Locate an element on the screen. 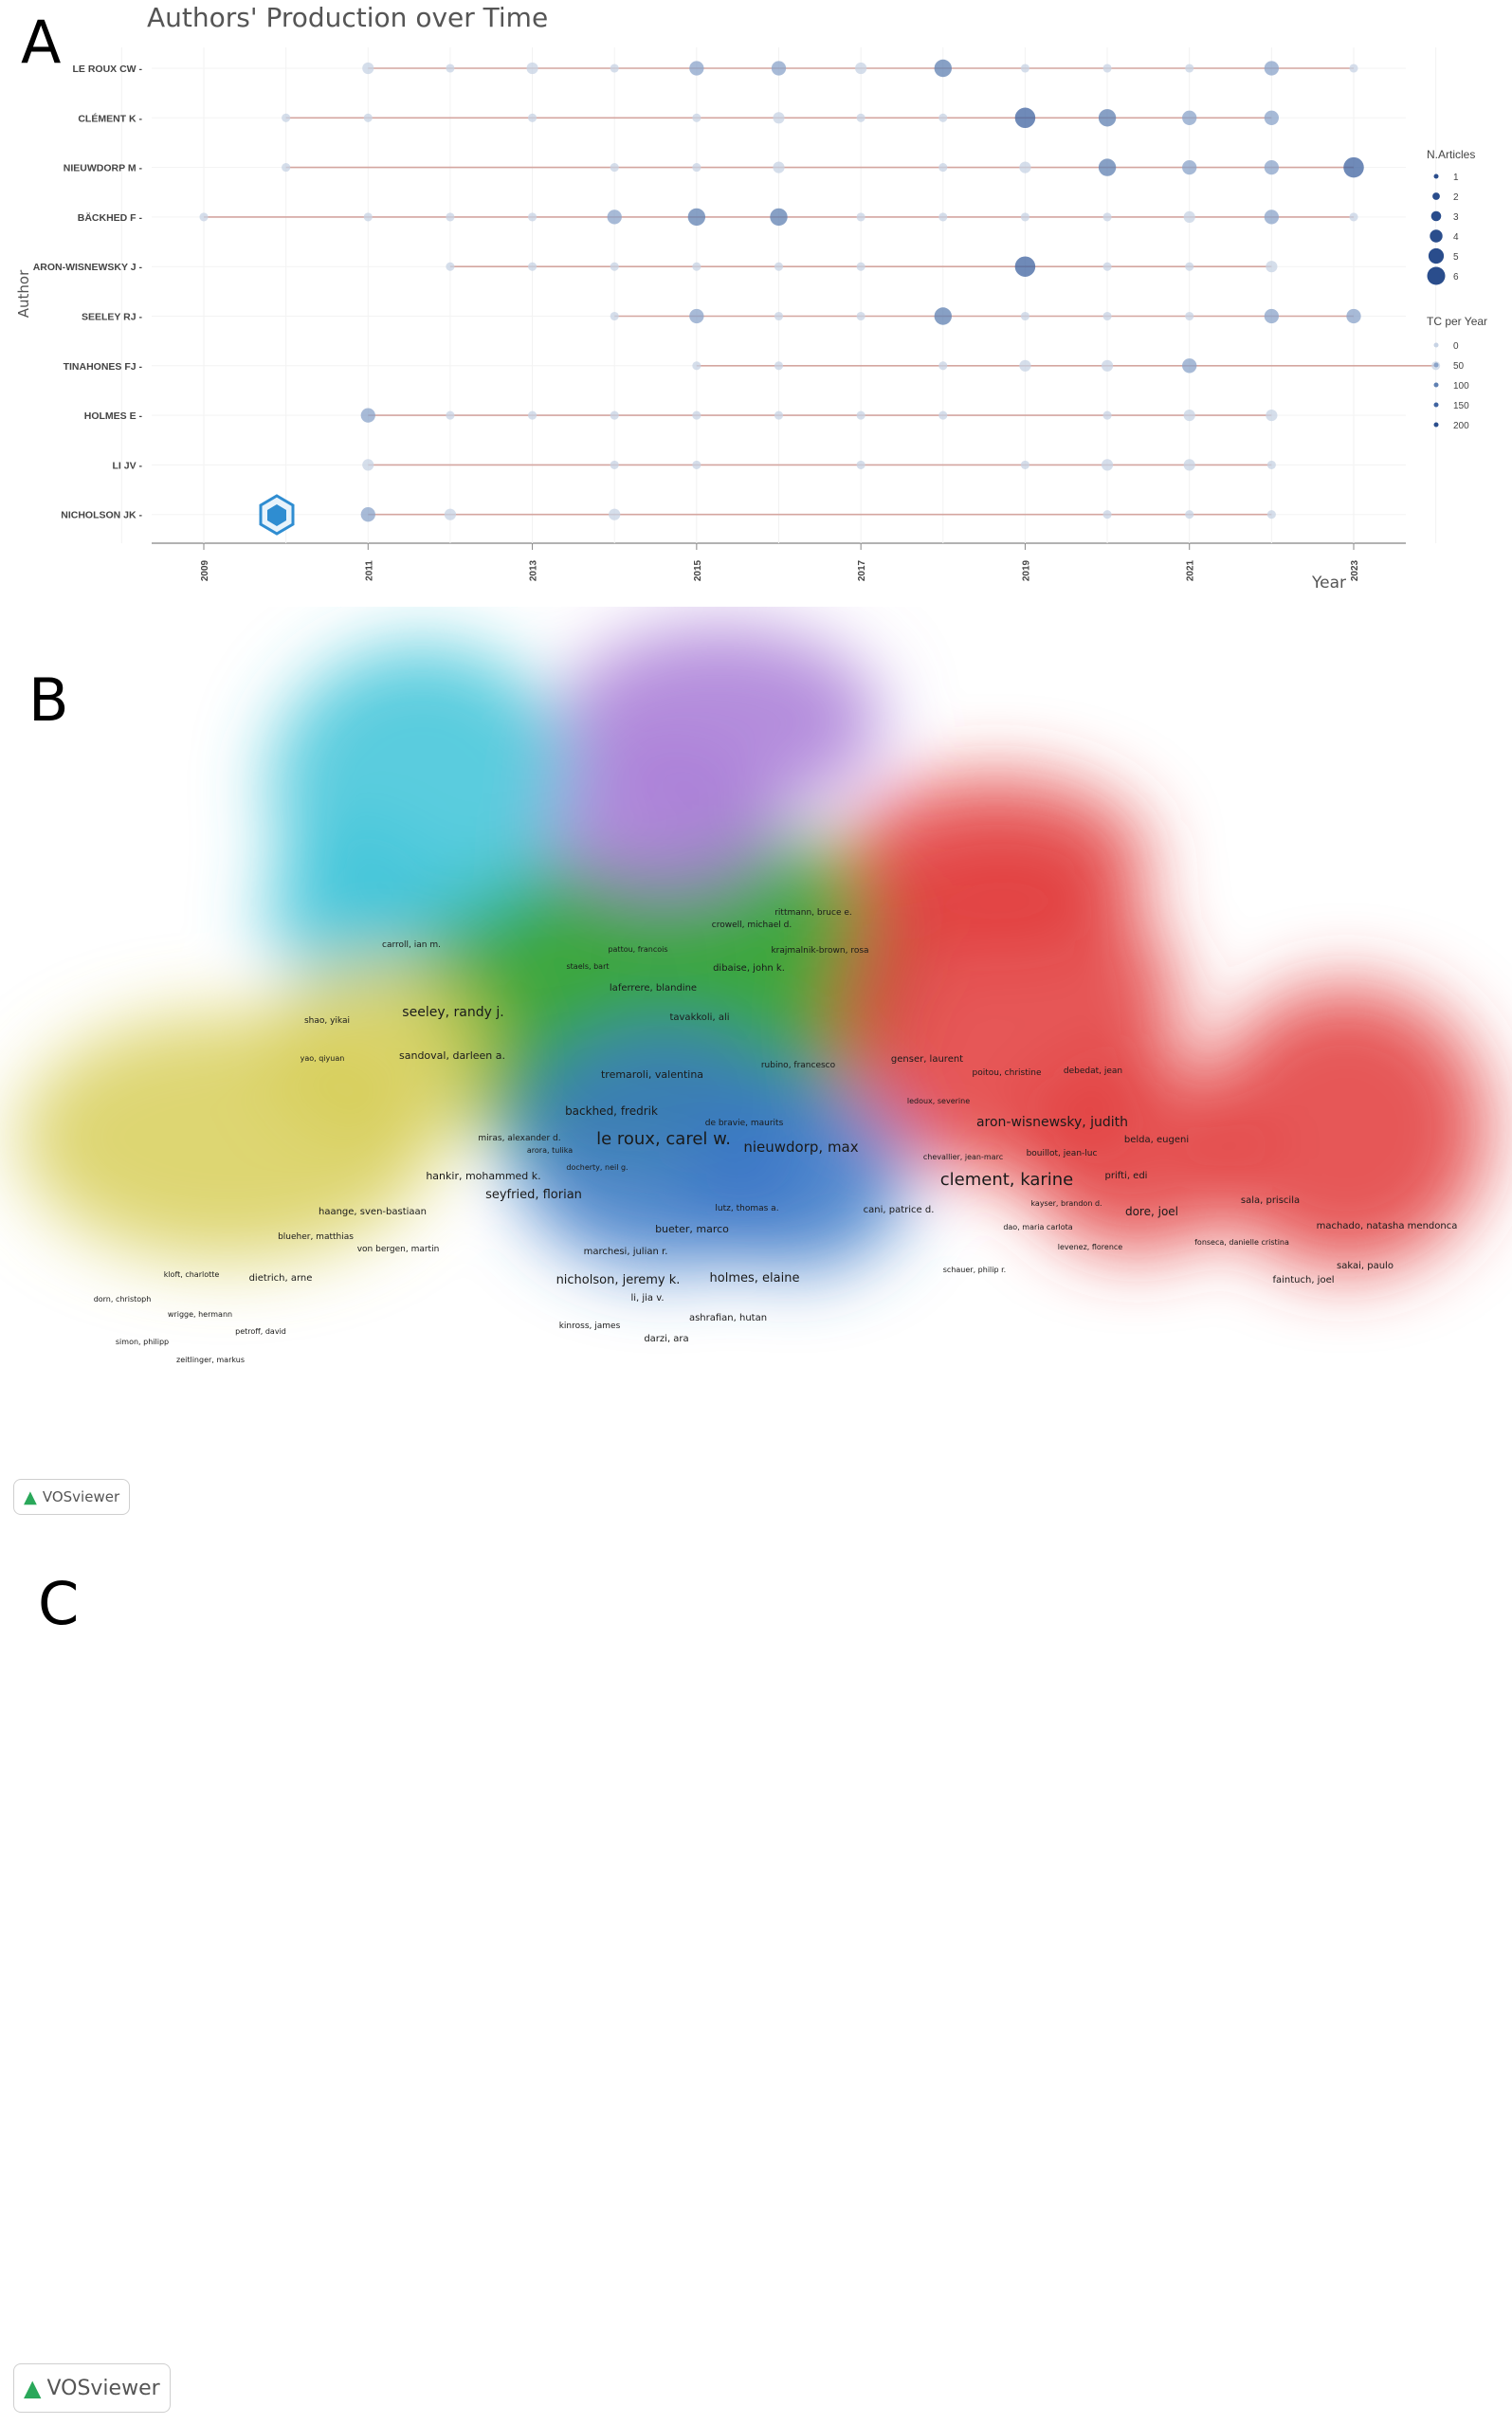 The width and height of the screenshot is (1512, 2425). author-node-label: staels, bart is located at coordinates (588, 967).